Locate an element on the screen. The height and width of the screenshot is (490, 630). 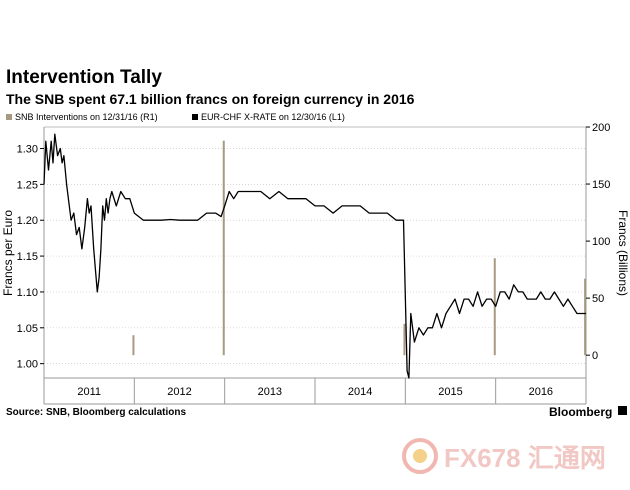
legend-swatch-interventions is located at coordinates (9, 117).